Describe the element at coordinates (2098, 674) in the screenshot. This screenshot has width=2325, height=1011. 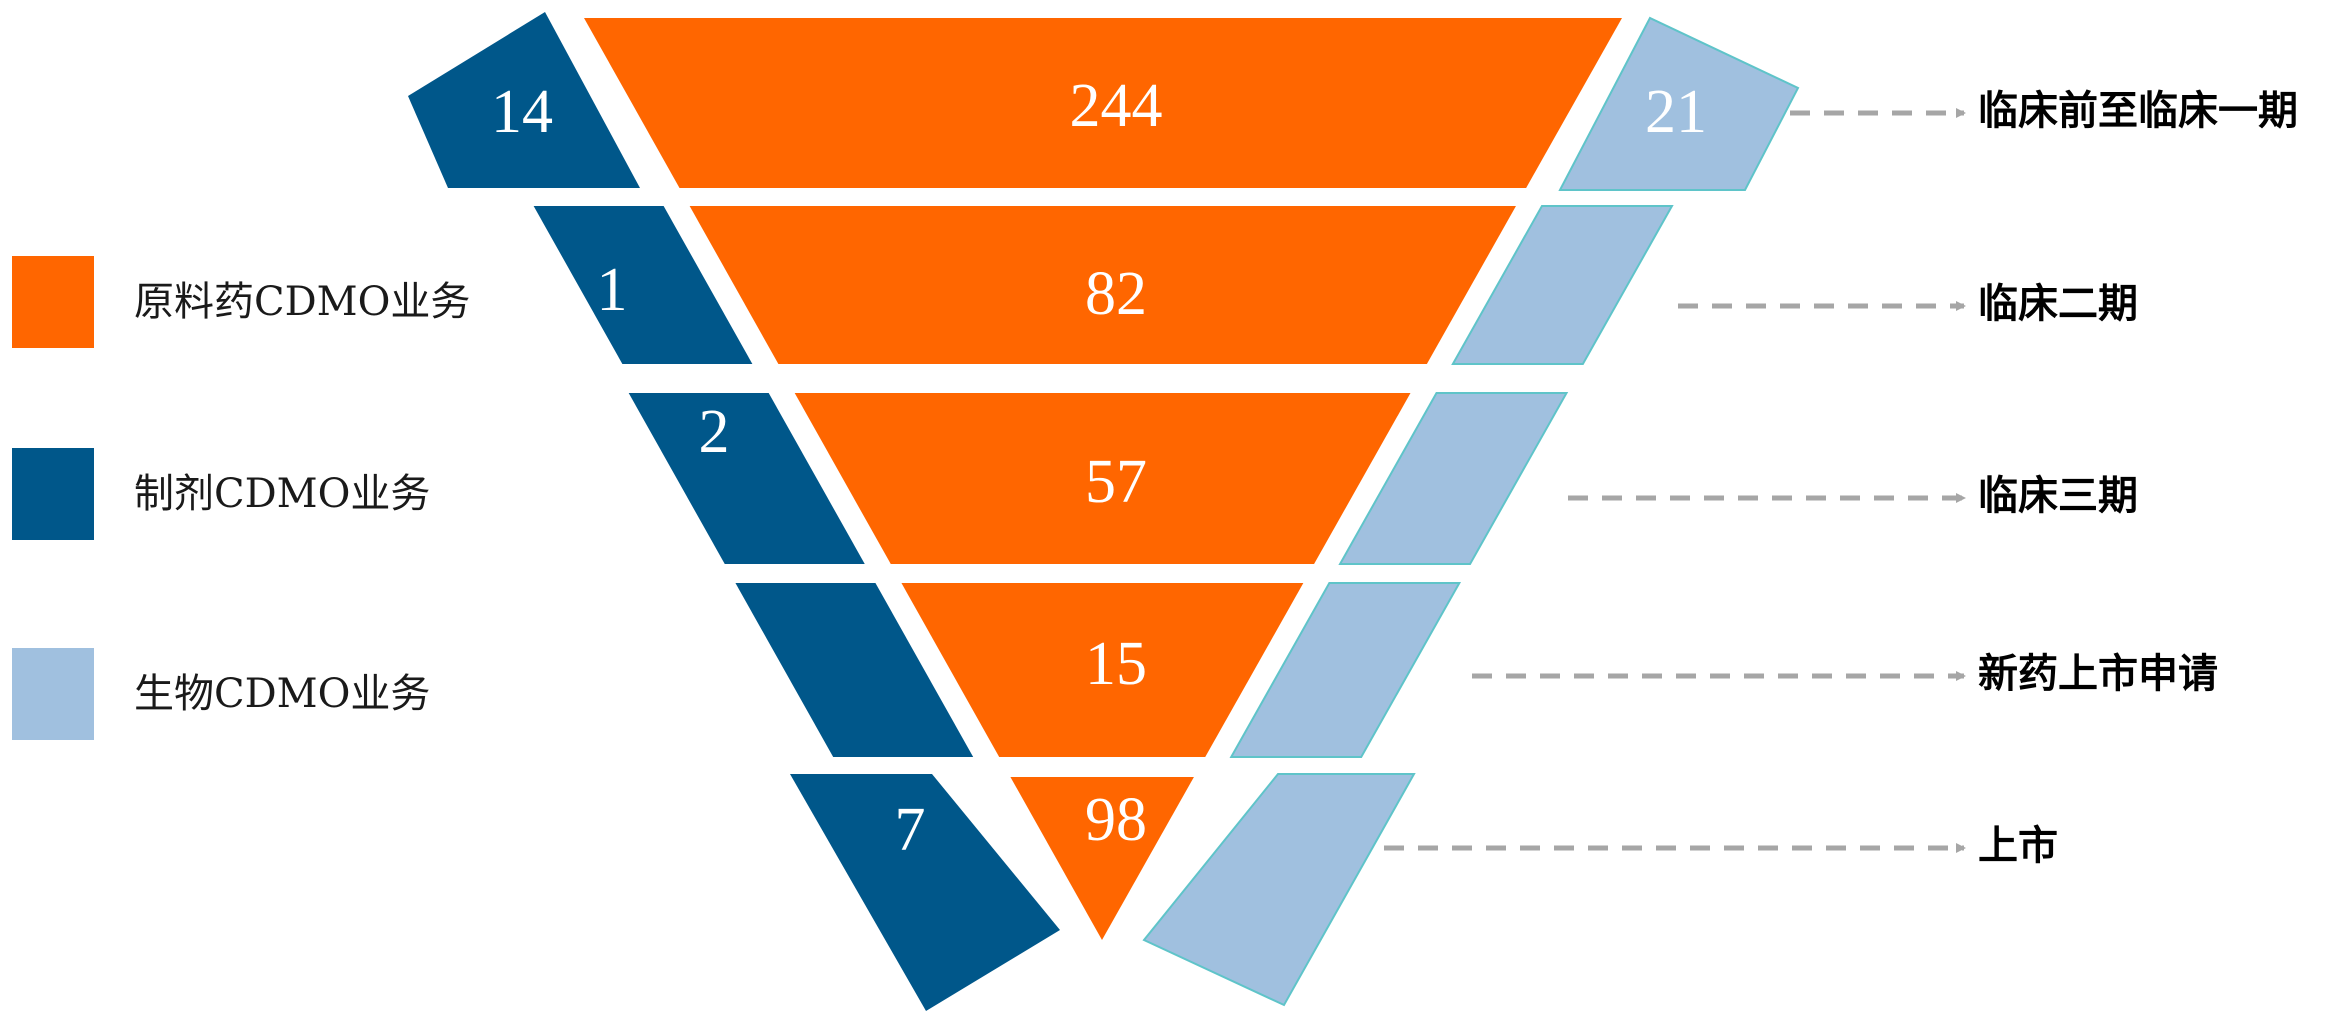
I see `stage-label: 新药上市申请` at that location.